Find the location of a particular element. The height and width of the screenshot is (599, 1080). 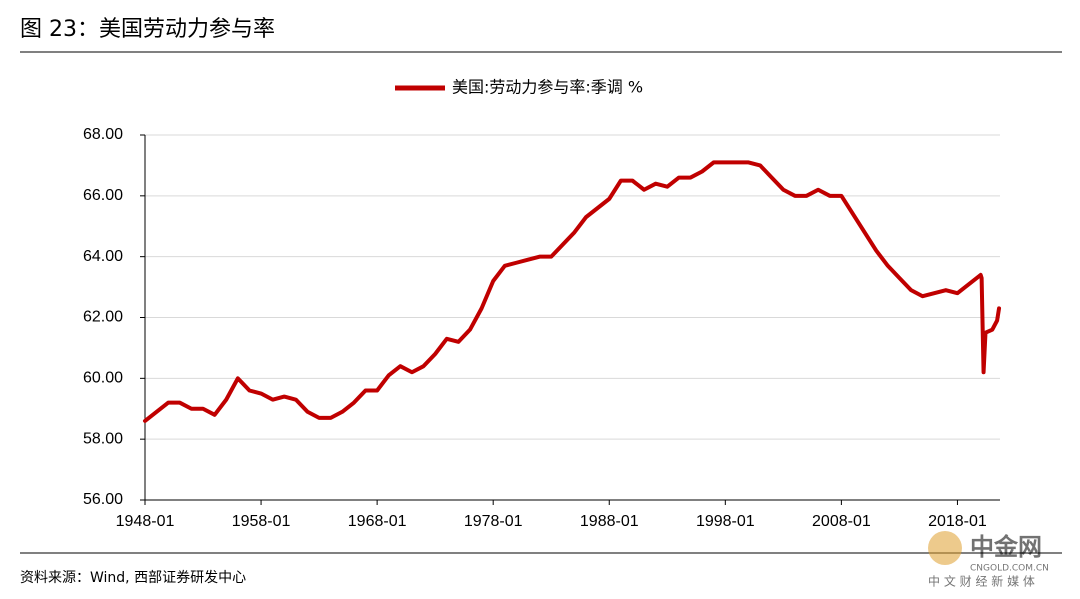

source: 资料来源：Wind, 西部证券研发中心 is located at coordinates (133, 578).